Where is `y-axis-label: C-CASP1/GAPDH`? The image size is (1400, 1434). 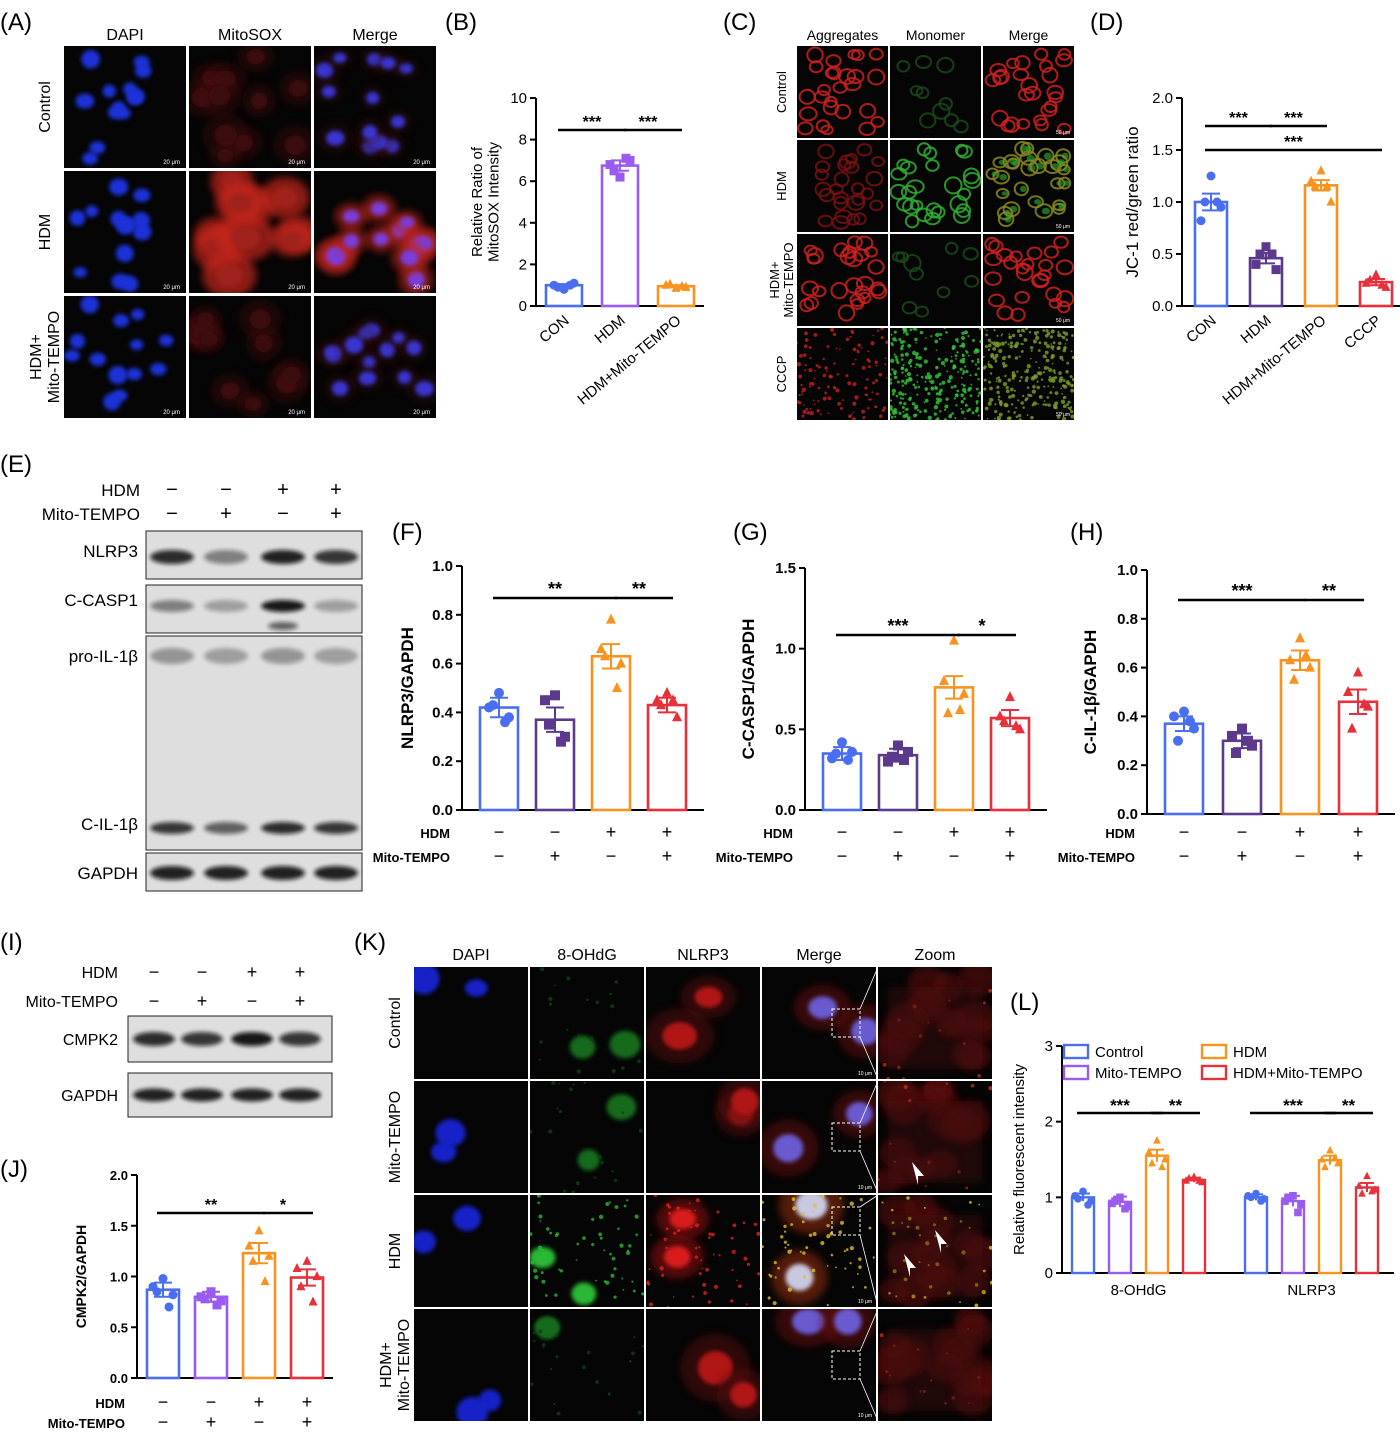
y-axis-label: C-CASP1/GAPDH is located at coordinates (748, 689).